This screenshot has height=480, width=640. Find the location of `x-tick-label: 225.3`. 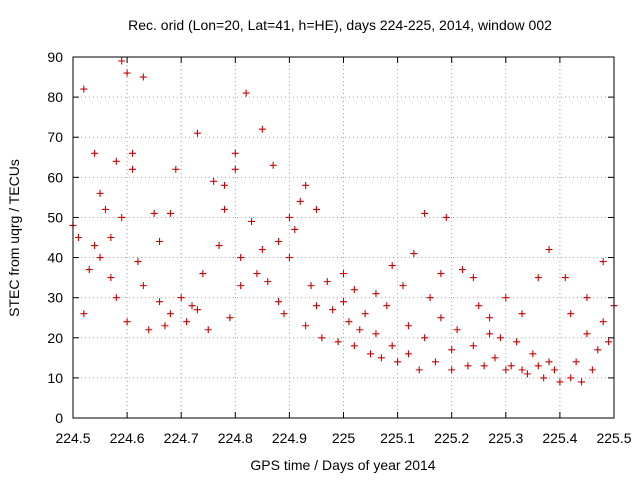

x-tick-label: 225.3 is located at coordinates (505, 438).